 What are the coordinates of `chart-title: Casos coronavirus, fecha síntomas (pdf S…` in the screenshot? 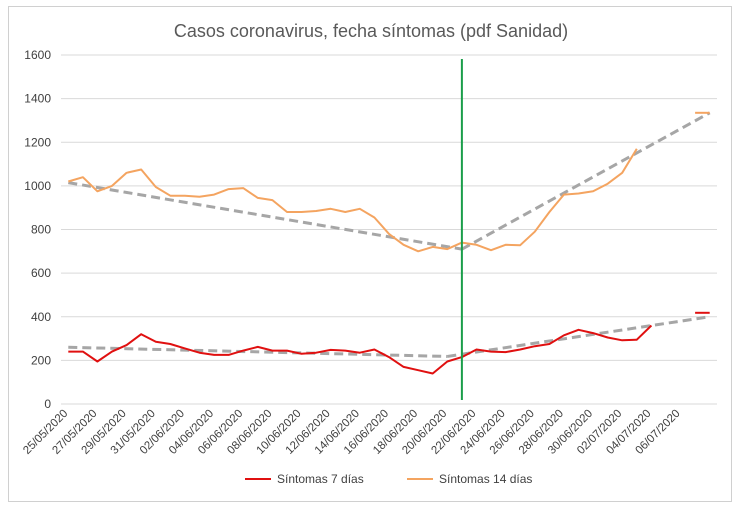 It's located at (371, 31).